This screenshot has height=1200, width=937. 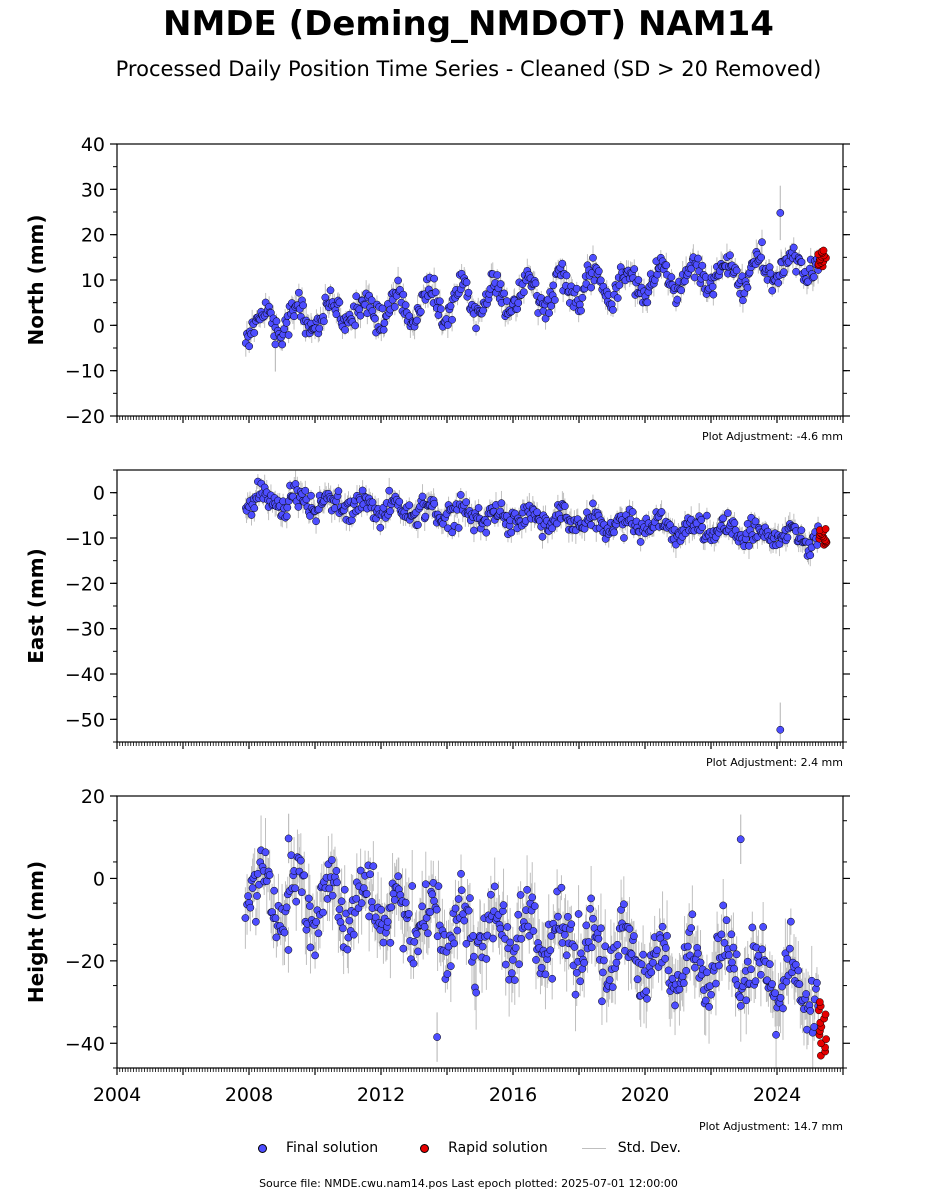 I want to click on y-tick-label: −10, so click(x=85, y=372).